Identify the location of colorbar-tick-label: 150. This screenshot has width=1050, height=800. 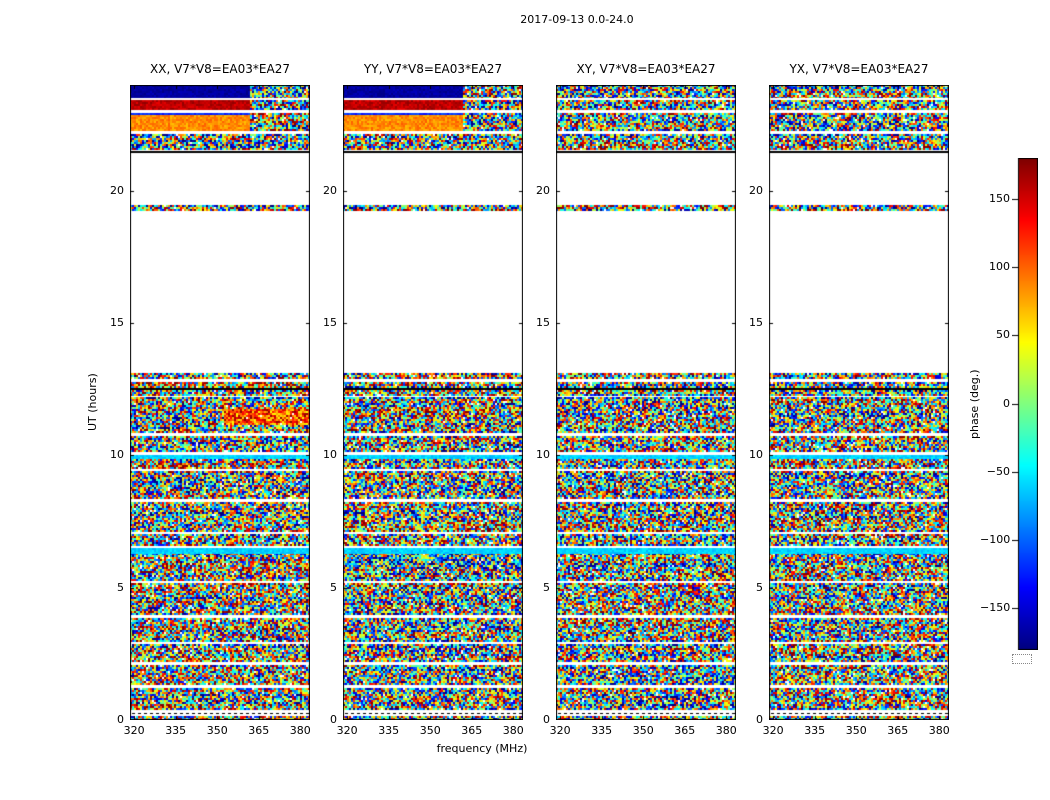
(999, 198).